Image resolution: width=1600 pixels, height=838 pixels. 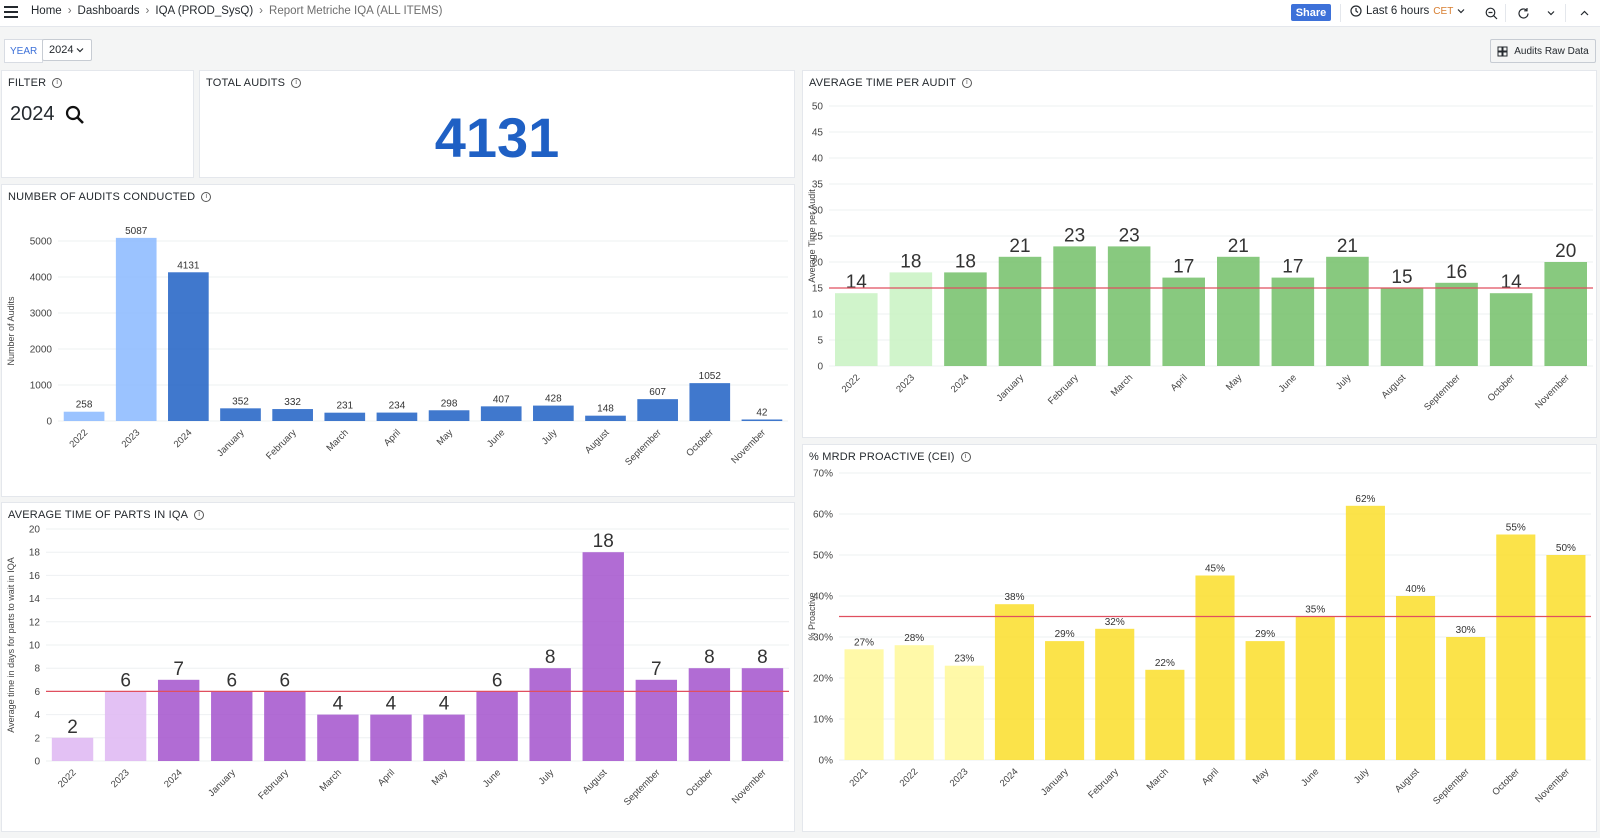 I want to click on breadcrumb-folder: IQA (PROD_SysQ), so click(x=204, y=11).